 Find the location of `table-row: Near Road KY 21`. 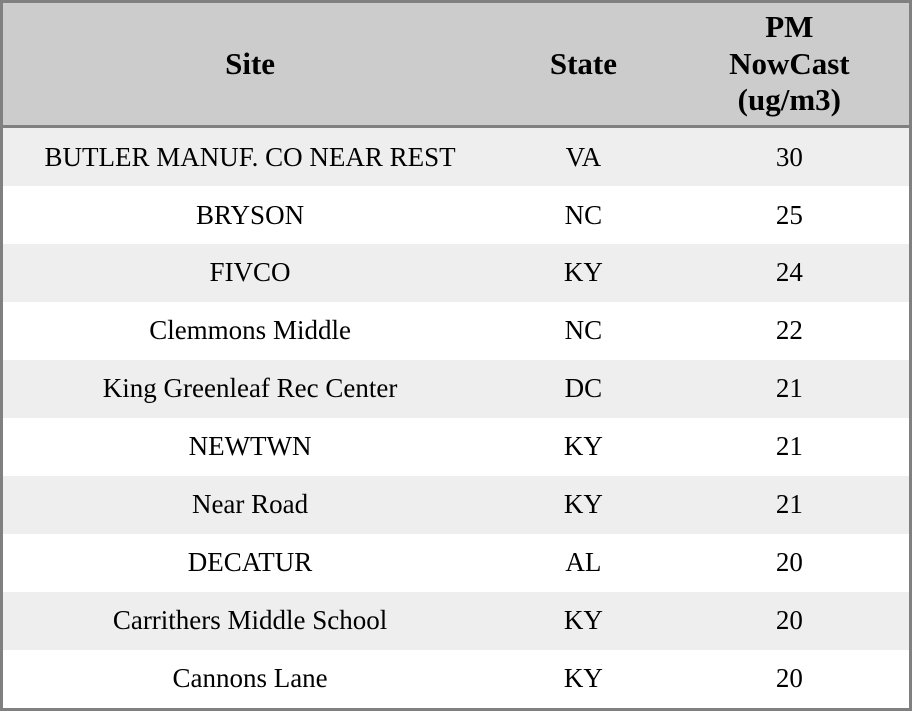

table-row: Near Road KY 21 is located at coordinates (456, 504).